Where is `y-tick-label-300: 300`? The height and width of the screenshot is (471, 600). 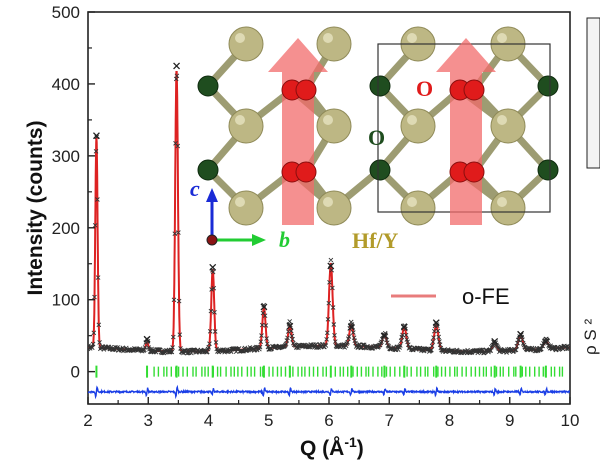 y-tick-label-300: 300 is located at coordinates (66, 156).